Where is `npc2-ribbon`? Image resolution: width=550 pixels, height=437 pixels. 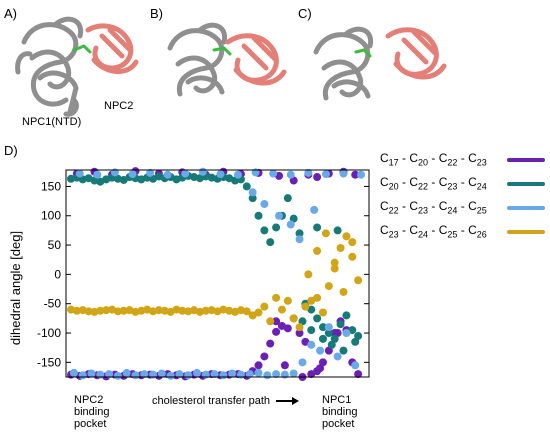 npc2-ribbon is located at coordinates (112, 48).